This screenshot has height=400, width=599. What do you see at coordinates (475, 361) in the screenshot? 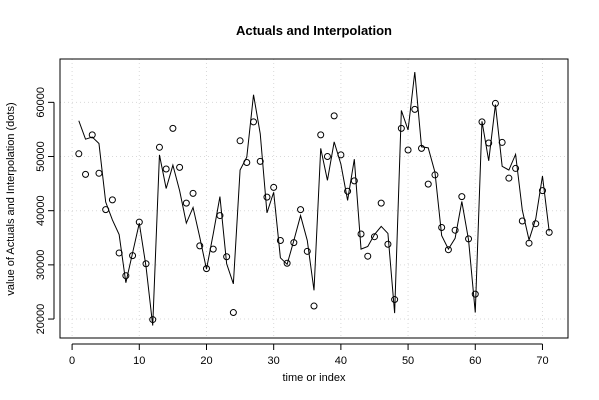
I see `x-tick-label: 60` at bounding box center [475, 361].